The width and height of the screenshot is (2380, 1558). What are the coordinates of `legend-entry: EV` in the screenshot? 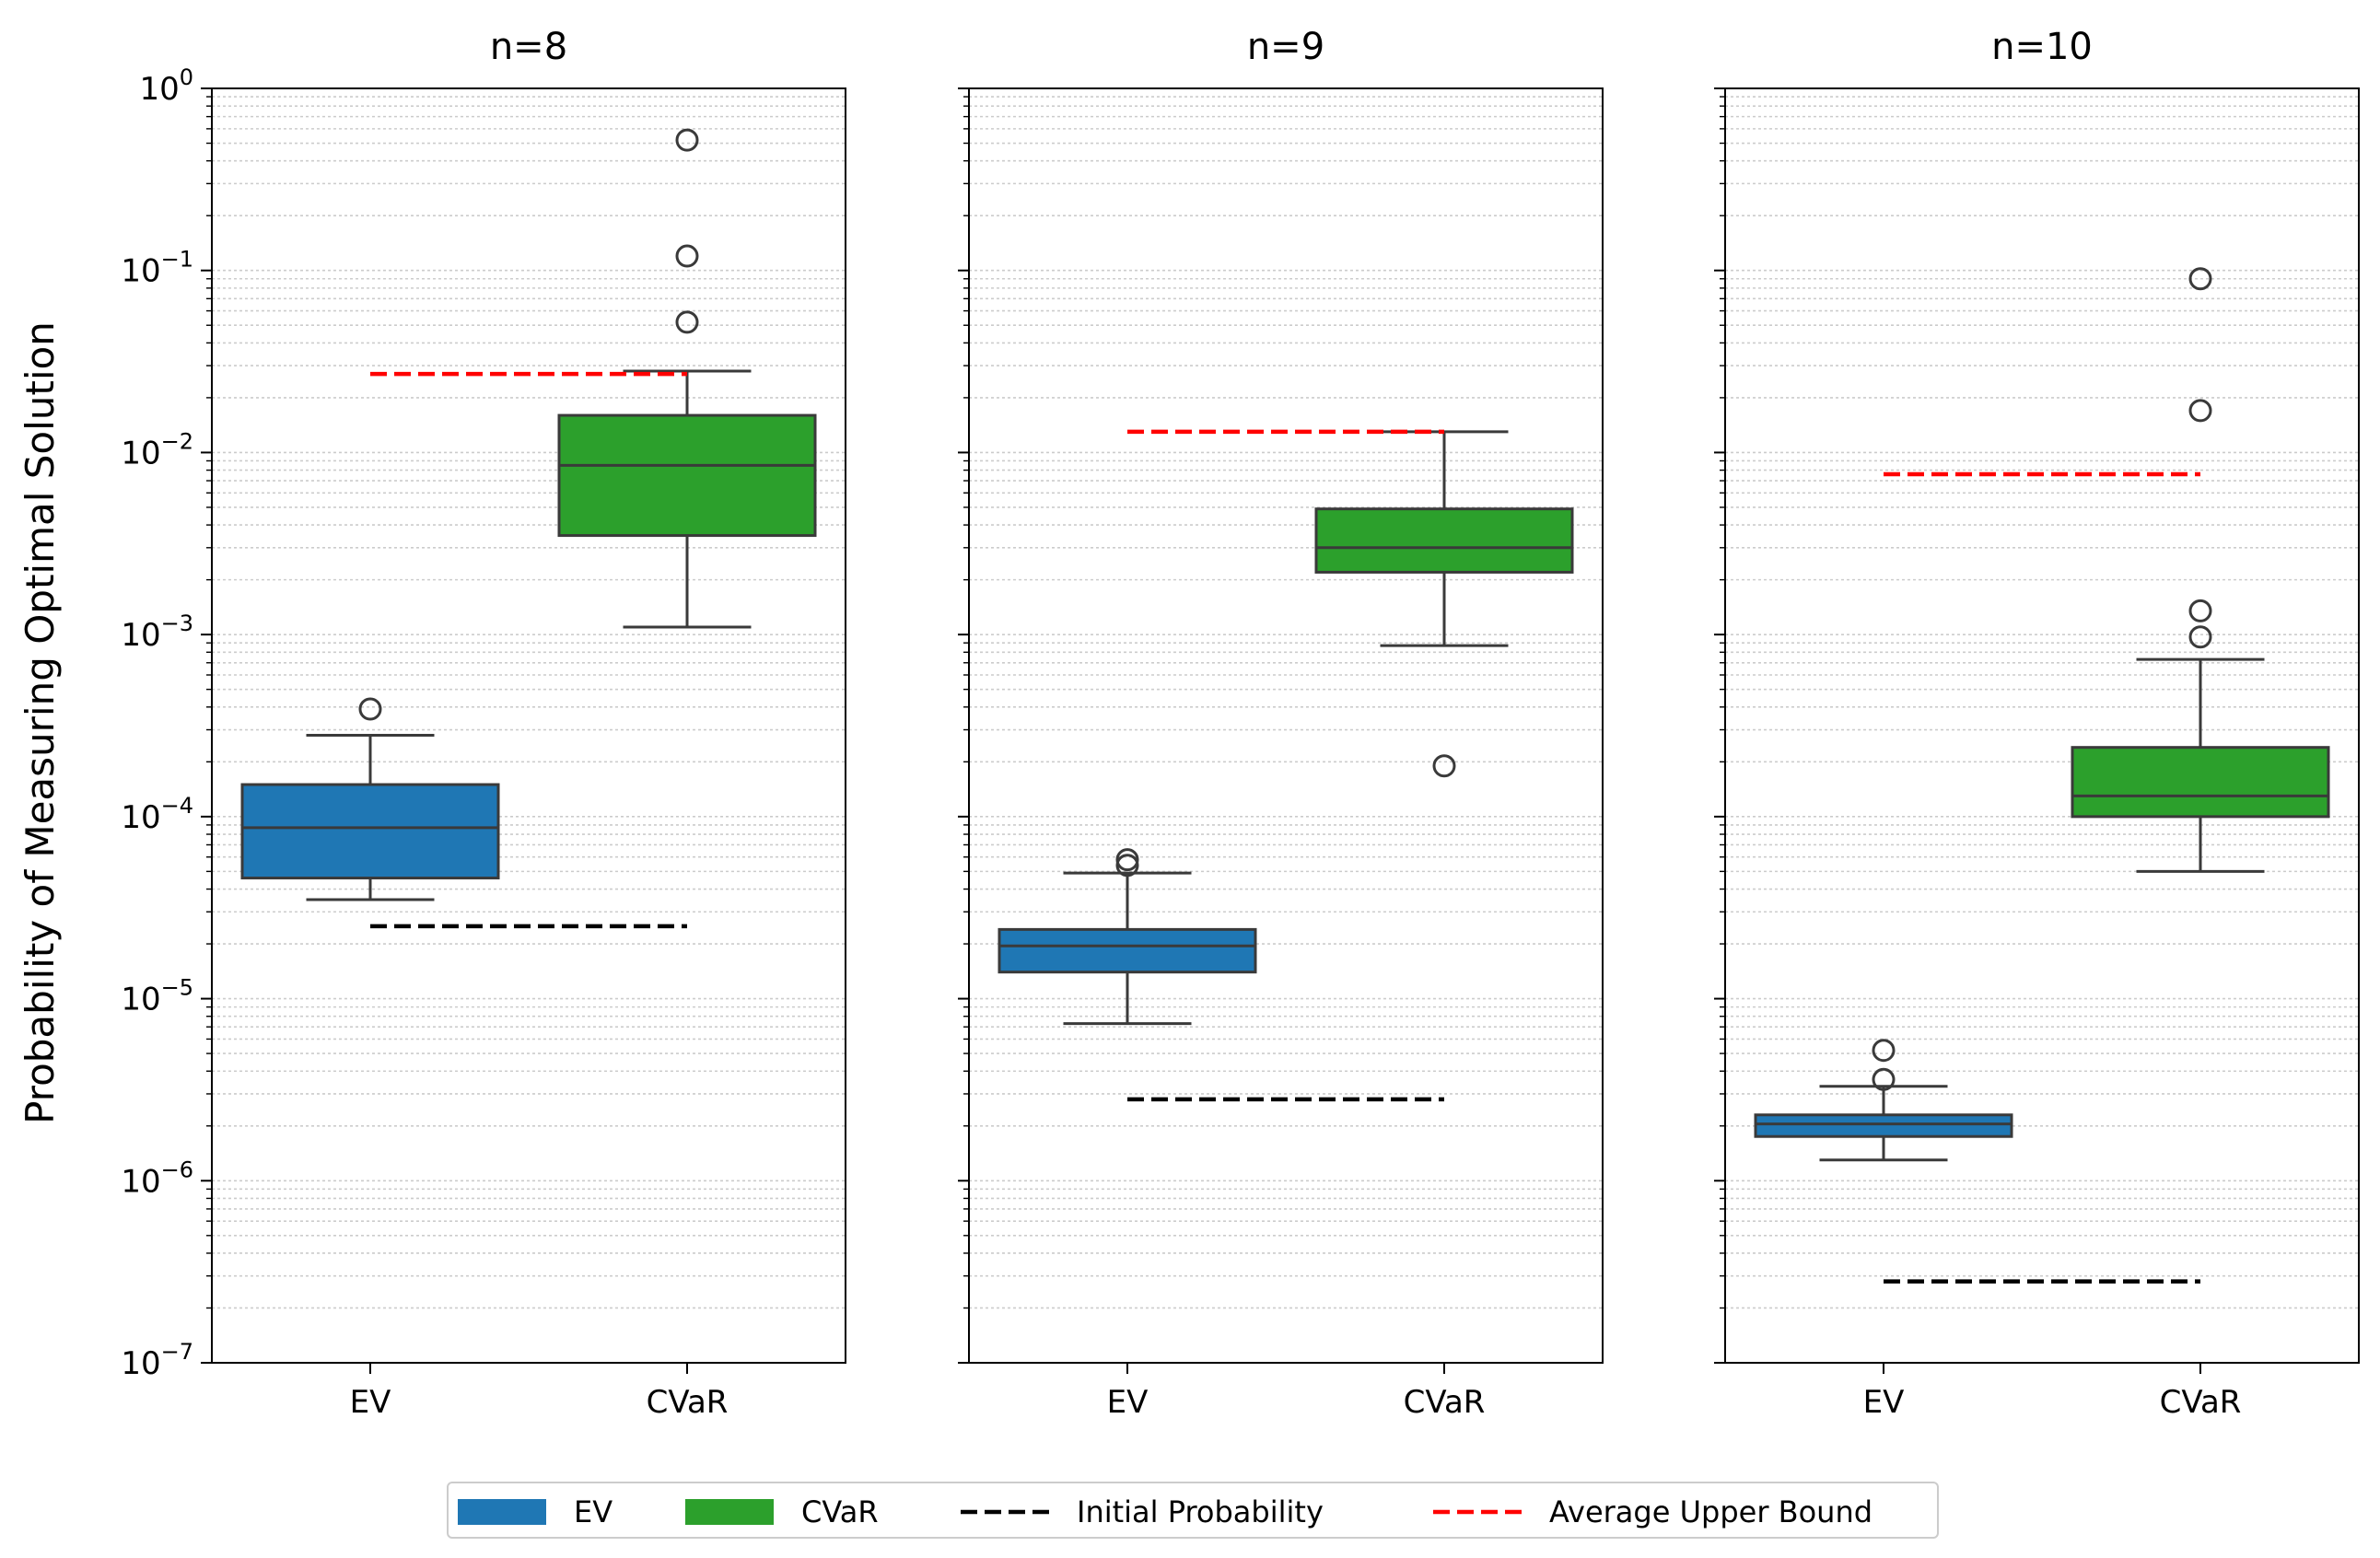 It's located at (535, 1511).